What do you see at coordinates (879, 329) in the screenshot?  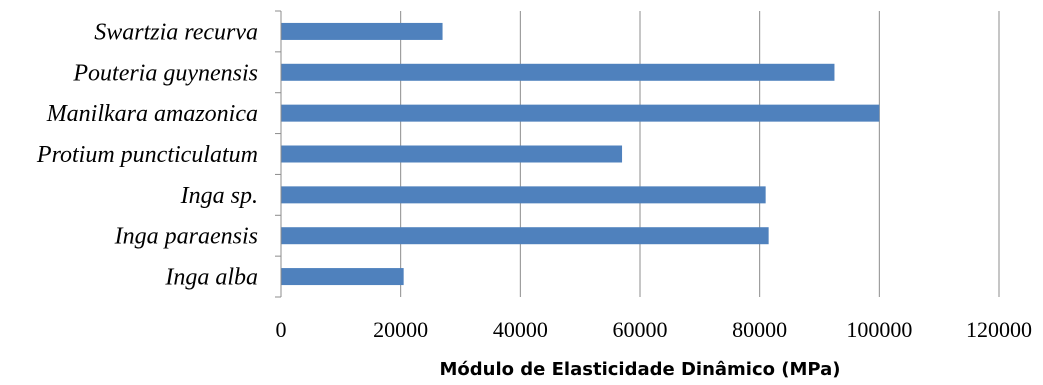 I see `x-tick-label: 100000` at bounding box center [879, 329].